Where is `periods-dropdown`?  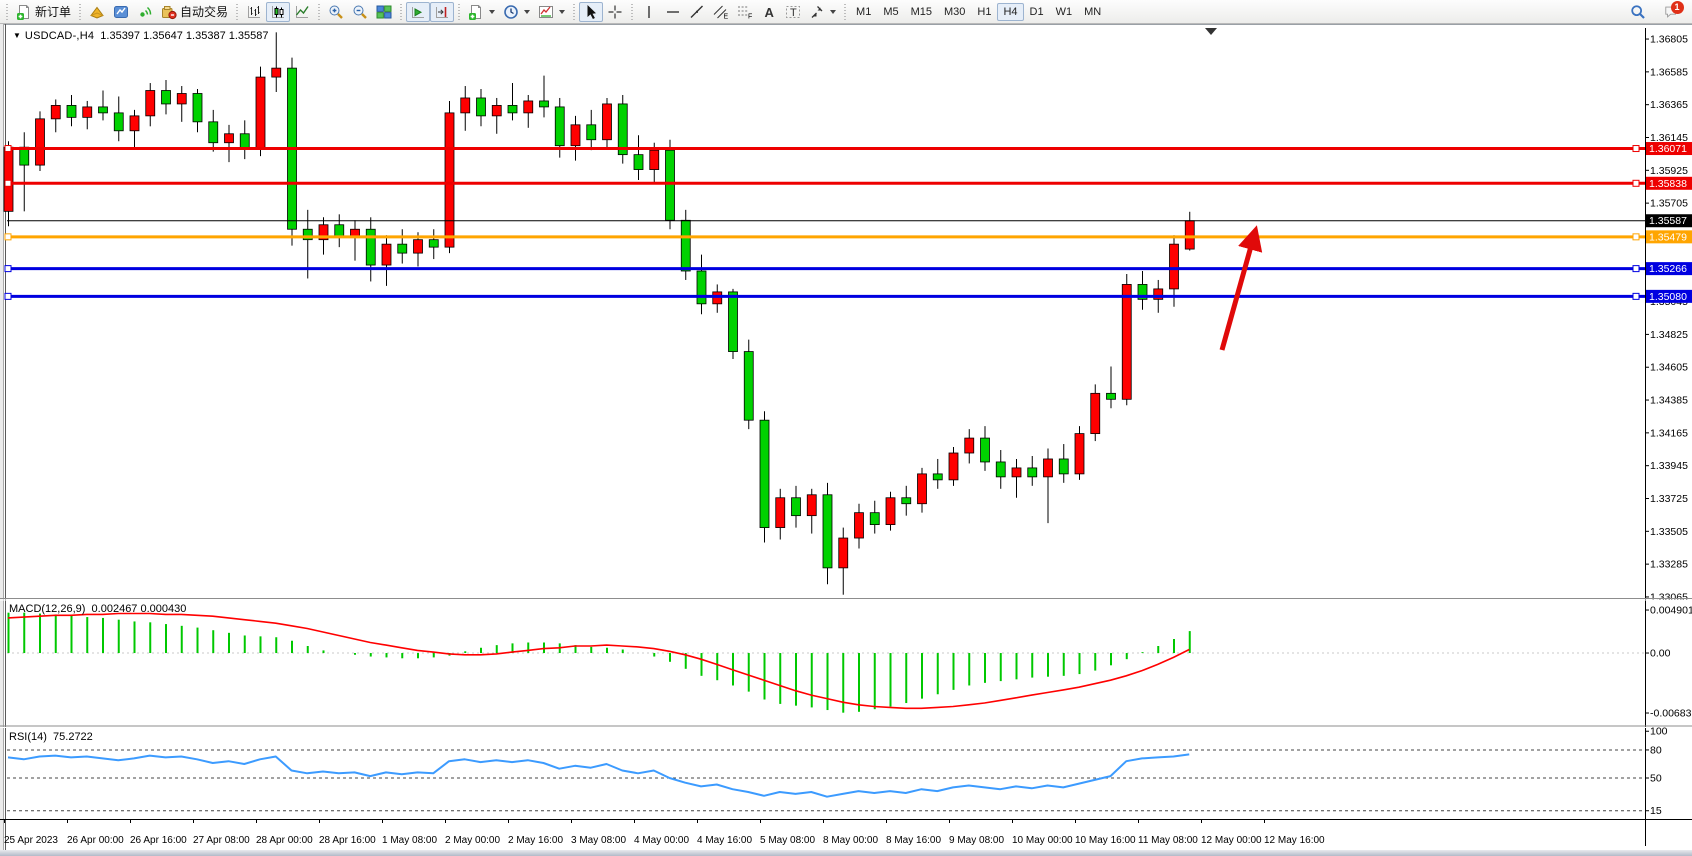 periods-dropdown is located at coordinates (516, 12).